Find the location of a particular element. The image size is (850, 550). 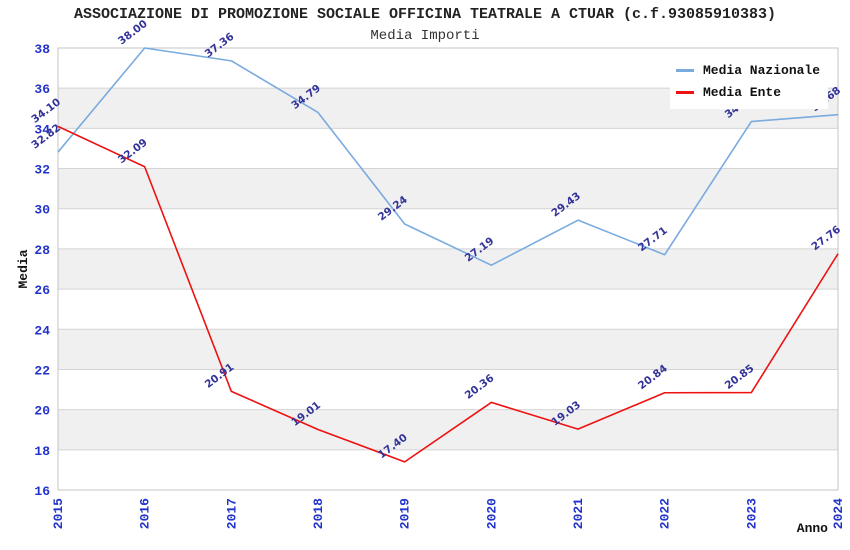

y-tick-label: 22 is located at coordinates (42, 370).